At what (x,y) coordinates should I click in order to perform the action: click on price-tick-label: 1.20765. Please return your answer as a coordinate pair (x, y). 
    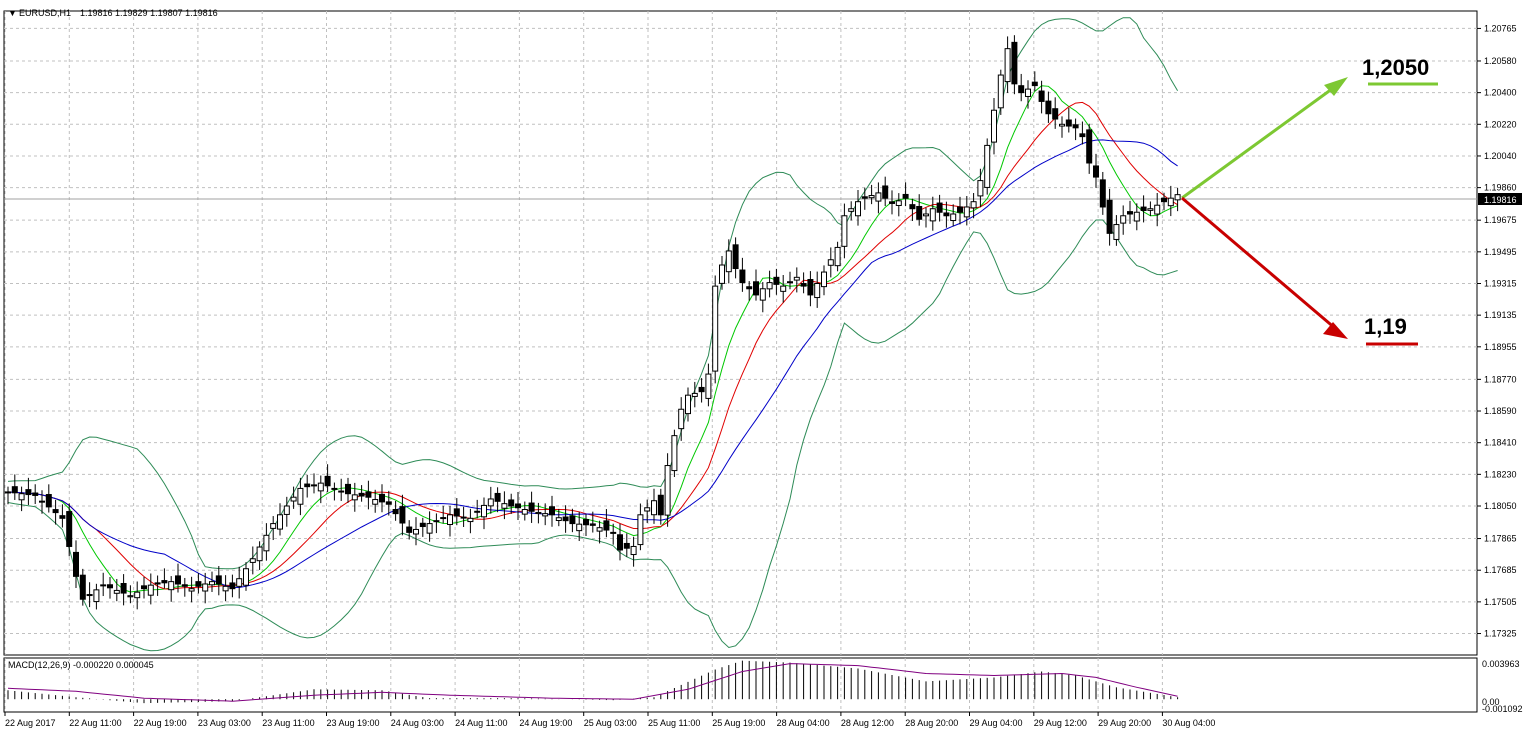
    Looking at the image, I should click on (1500, 28).